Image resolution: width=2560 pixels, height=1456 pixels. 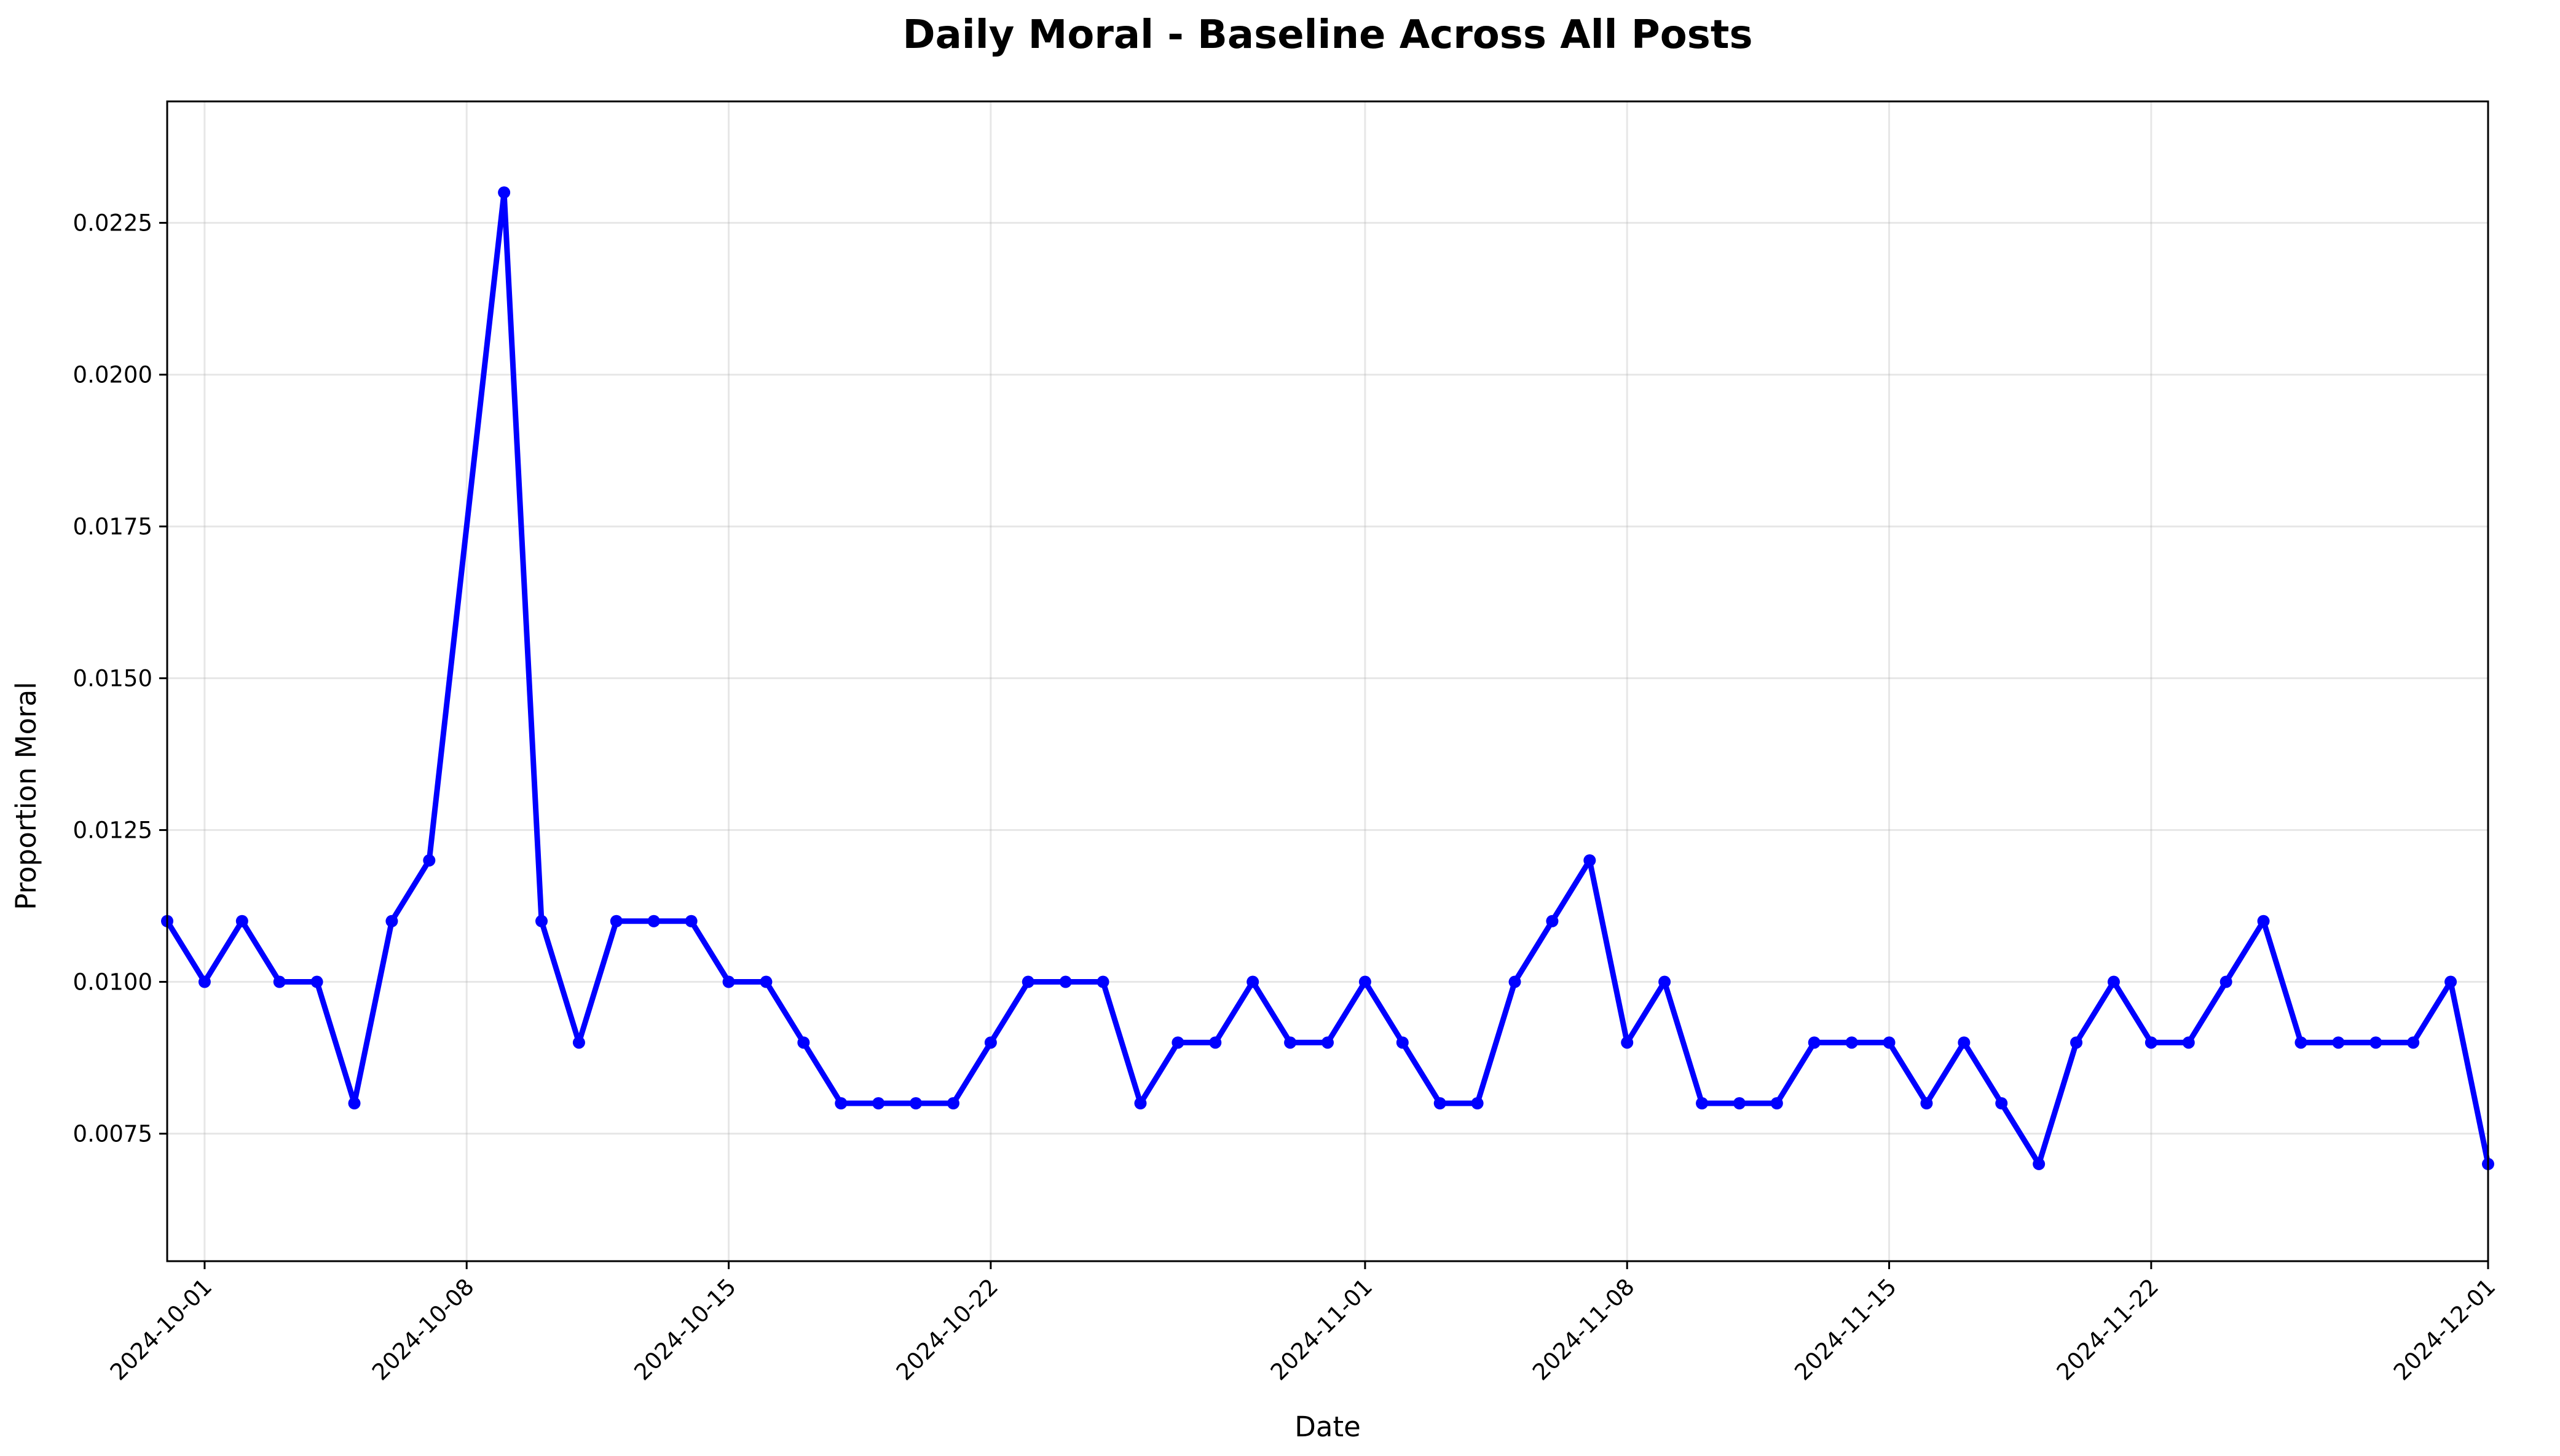 I want to click on x-axis-label: Date, so click(x=1327, y=1427).